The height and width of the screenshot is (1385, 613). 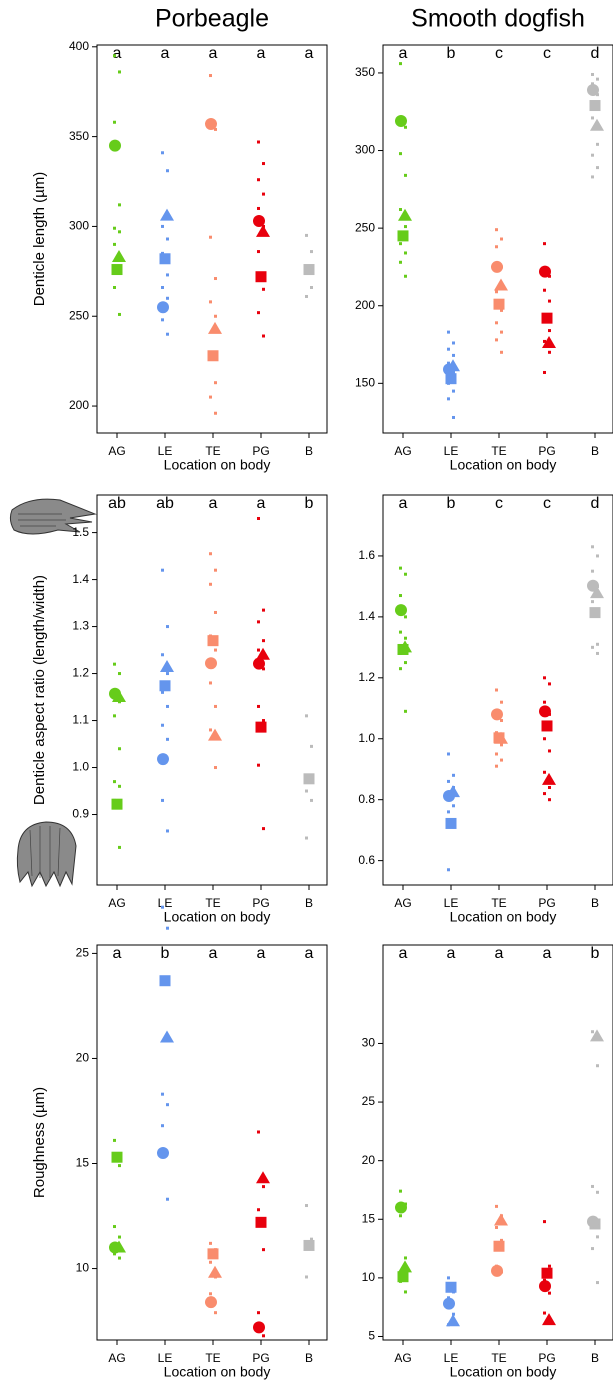 I want to click on denticle-icon-broad, so click(x=46, y=854).